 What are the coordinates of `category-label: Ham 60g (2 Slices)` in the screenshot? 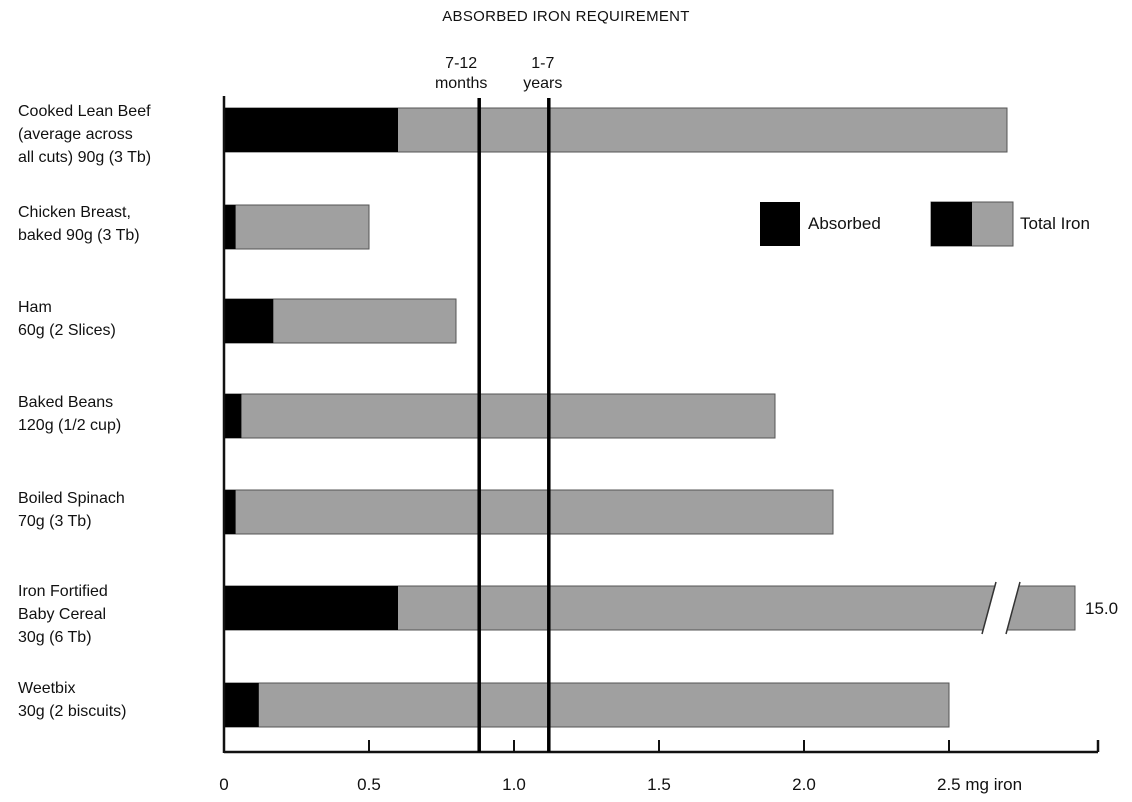 It's located at (67, 319).